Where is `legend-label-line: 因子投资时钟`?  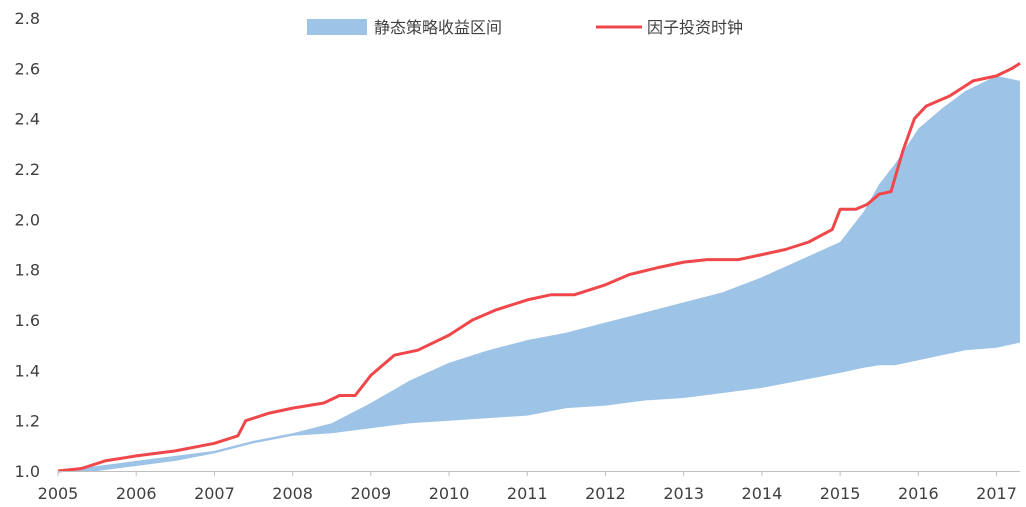
legend-label-line: 因子投资时钟 is located at coordinates (695, 27).